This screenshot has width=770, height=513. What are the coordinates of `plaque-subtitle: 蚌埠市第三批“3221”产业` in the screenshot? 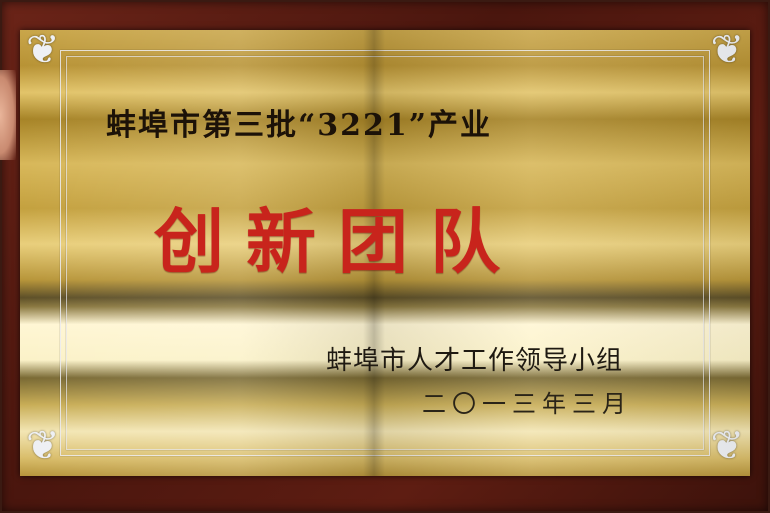 It's located at (299, 125).